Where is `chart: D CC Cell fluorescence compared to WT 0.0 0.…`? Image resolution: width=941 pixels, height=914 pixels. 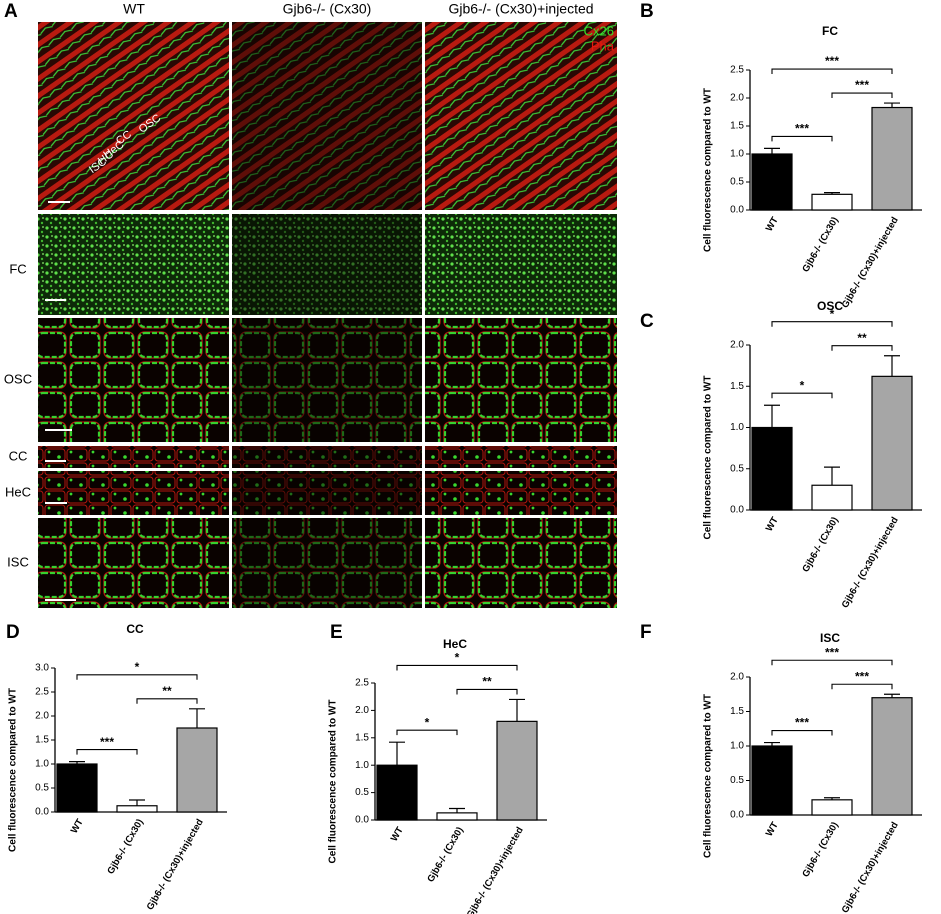 chart: D CC Cell fluorescence compared to WT 0.0 0.… is located at coordinates (116, 767).